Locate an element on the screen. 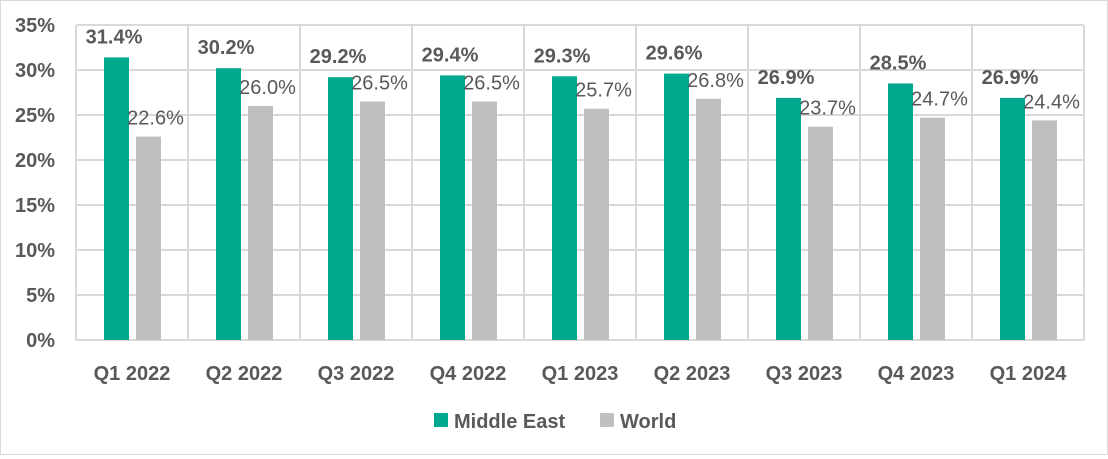 This screenshot has width=1108, height=459. y-tick-label: 15% is located at coordinates (35, 206).